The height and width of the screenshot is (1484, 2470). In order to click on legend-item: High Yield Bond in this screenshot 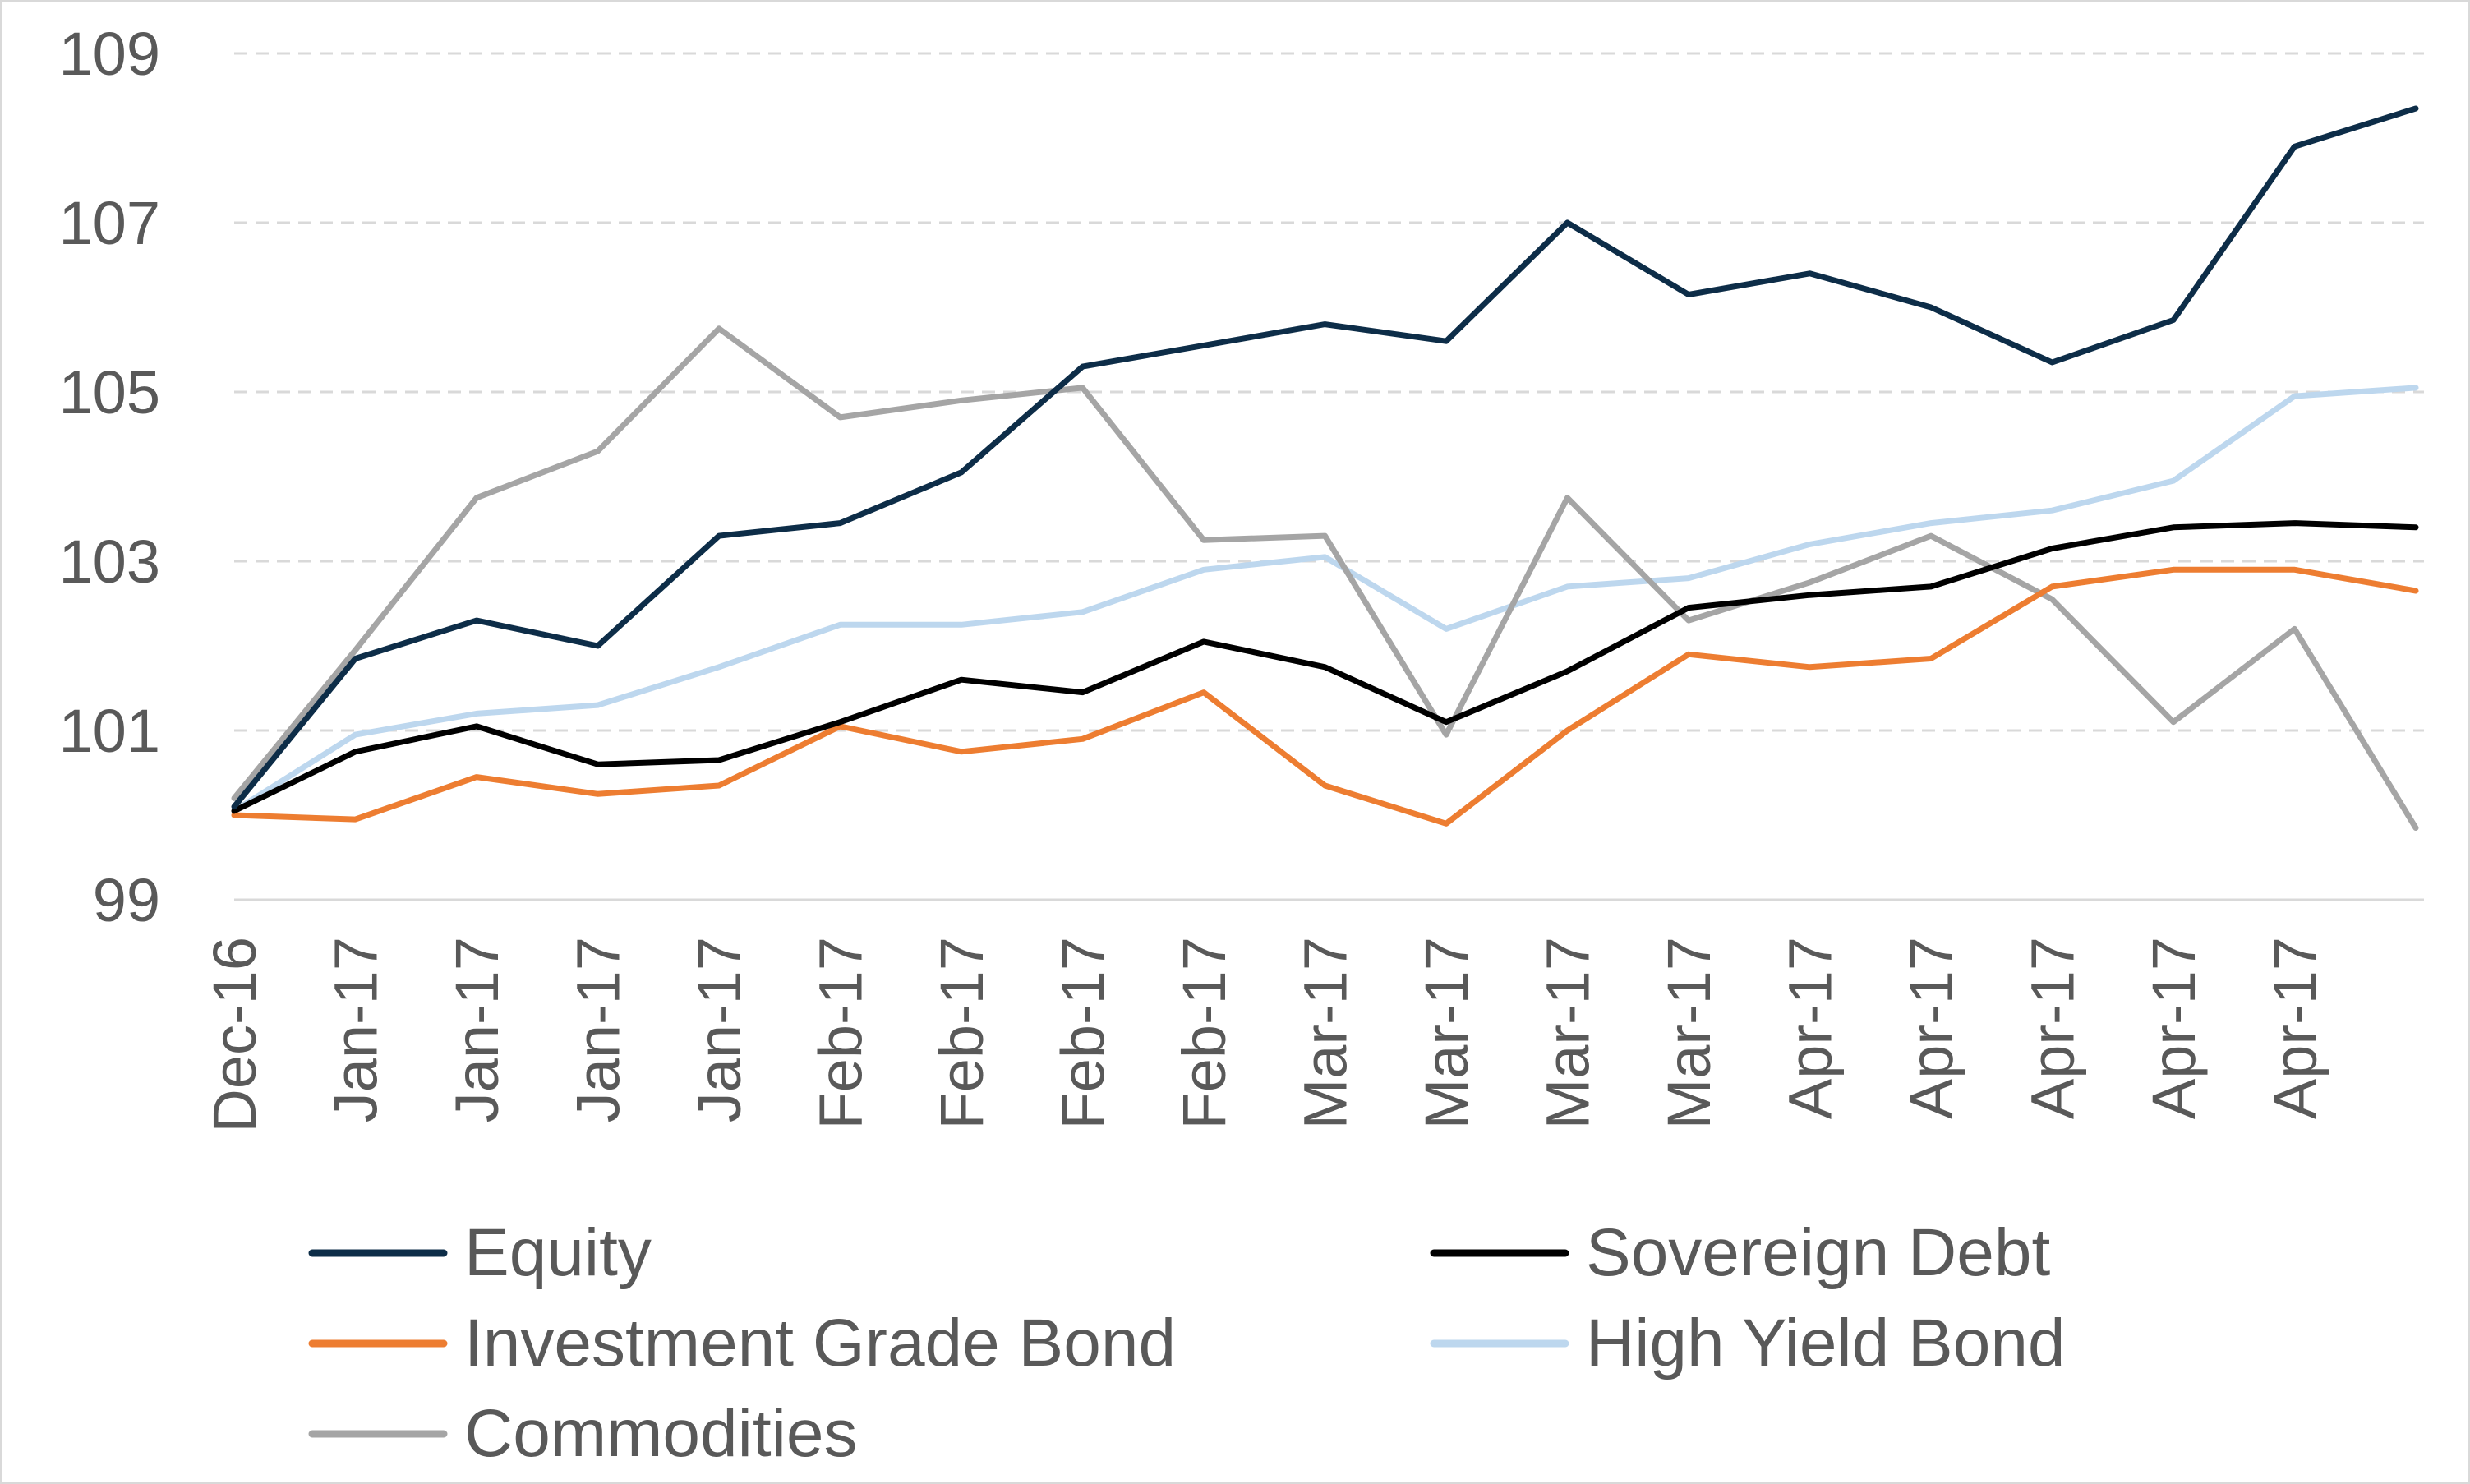, I will do `click(1748, 1343)`.